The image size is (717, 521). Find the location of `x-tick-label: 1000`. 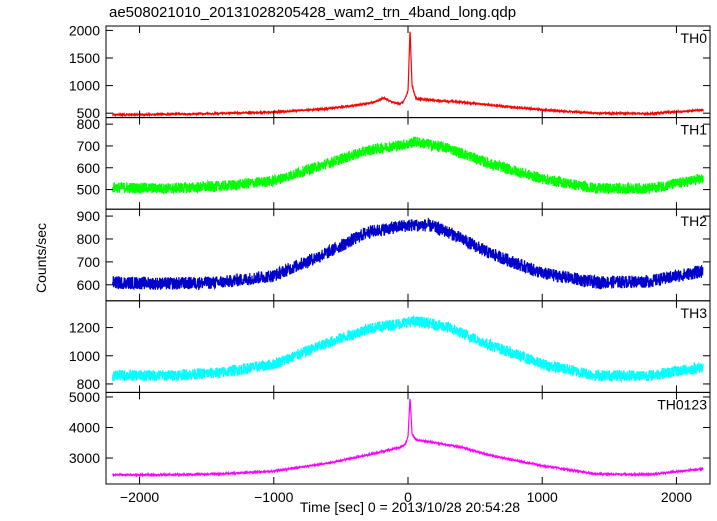

x-tick-label: 1000 is located at coordinates (542, 497).